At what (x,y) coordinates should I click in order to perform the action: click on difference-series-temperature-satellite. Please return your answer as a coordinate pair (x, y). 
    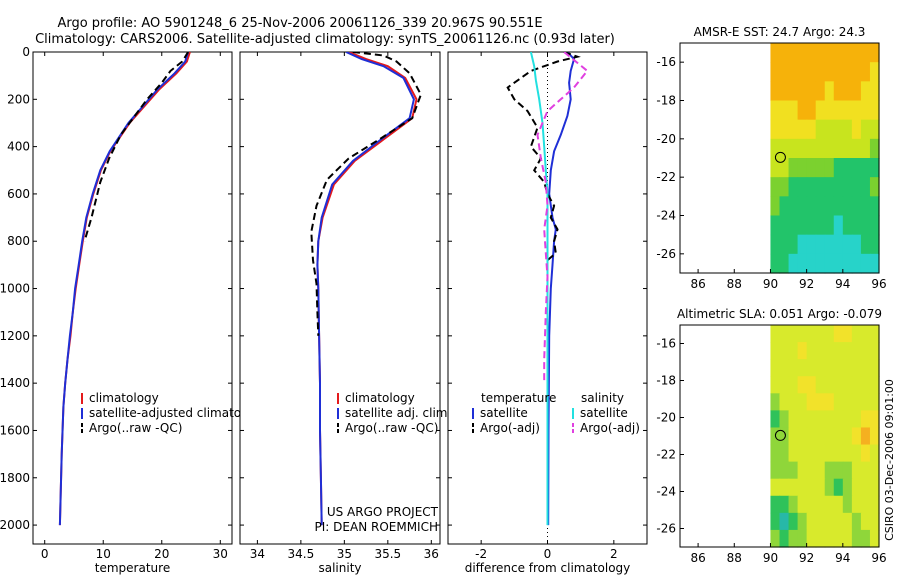
    Looking at the image, I should click on (561, 289).